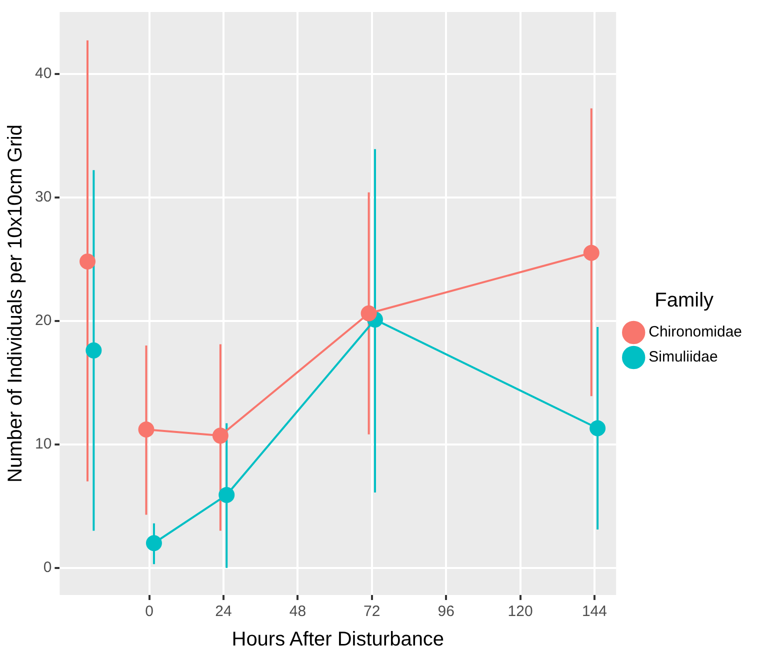 Image resolution: width=762 pixels, height=656 pixels. Describe the element at coordinates (594, 611) in the screenshot. I see `x-tick-label: 144` at that location.